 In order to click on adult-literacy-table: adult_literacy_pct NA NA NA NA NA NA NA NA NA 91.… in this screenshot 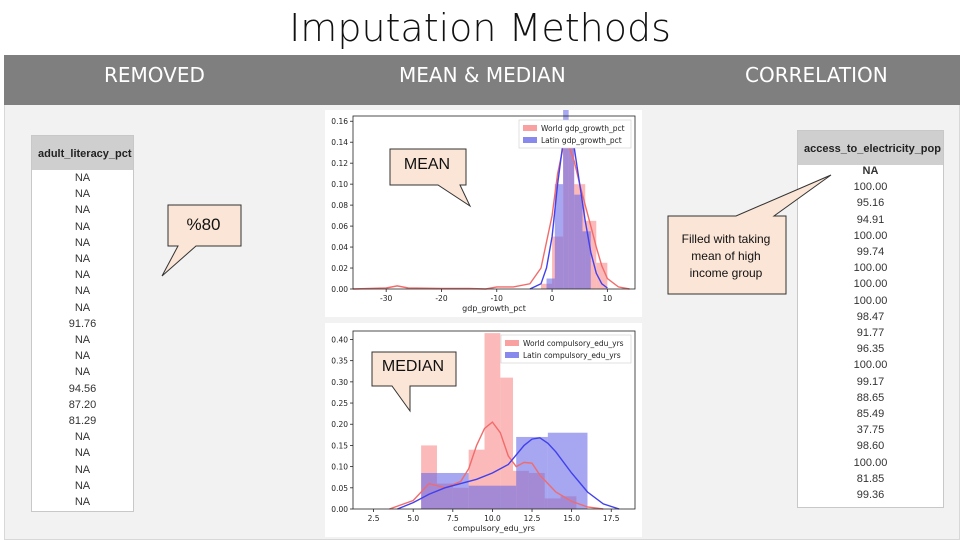, I will do `click(82, 323)`.